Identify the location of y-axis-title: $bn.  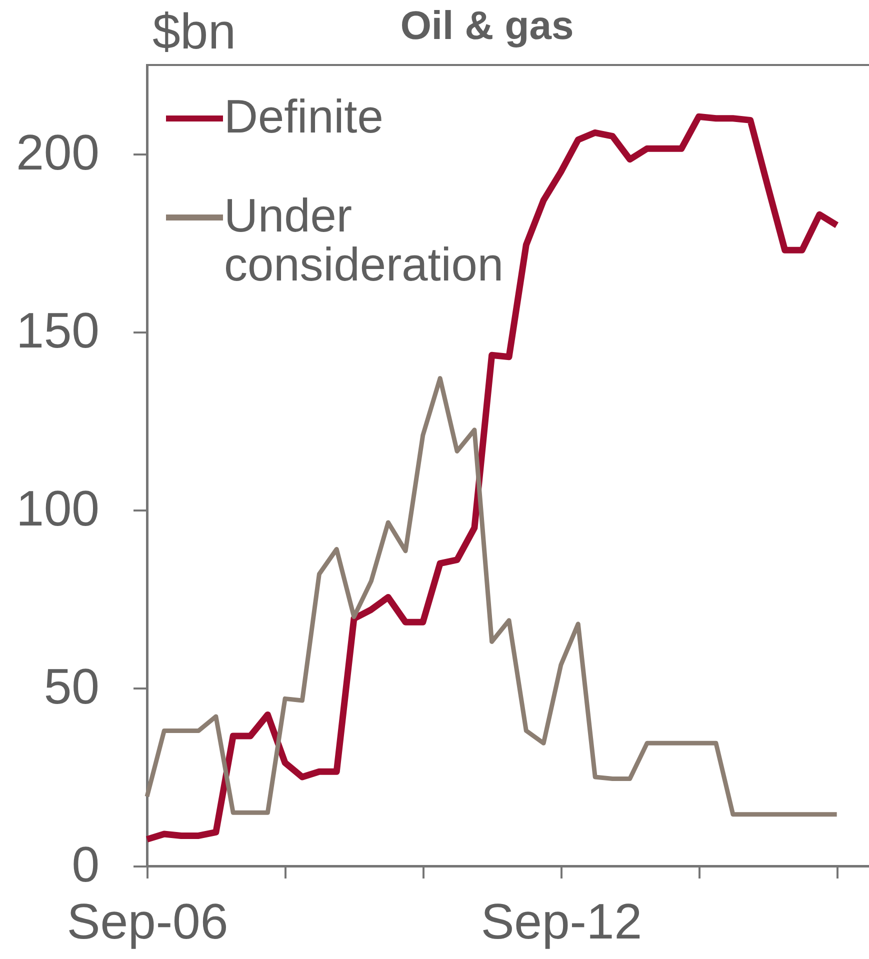
(194, 32).